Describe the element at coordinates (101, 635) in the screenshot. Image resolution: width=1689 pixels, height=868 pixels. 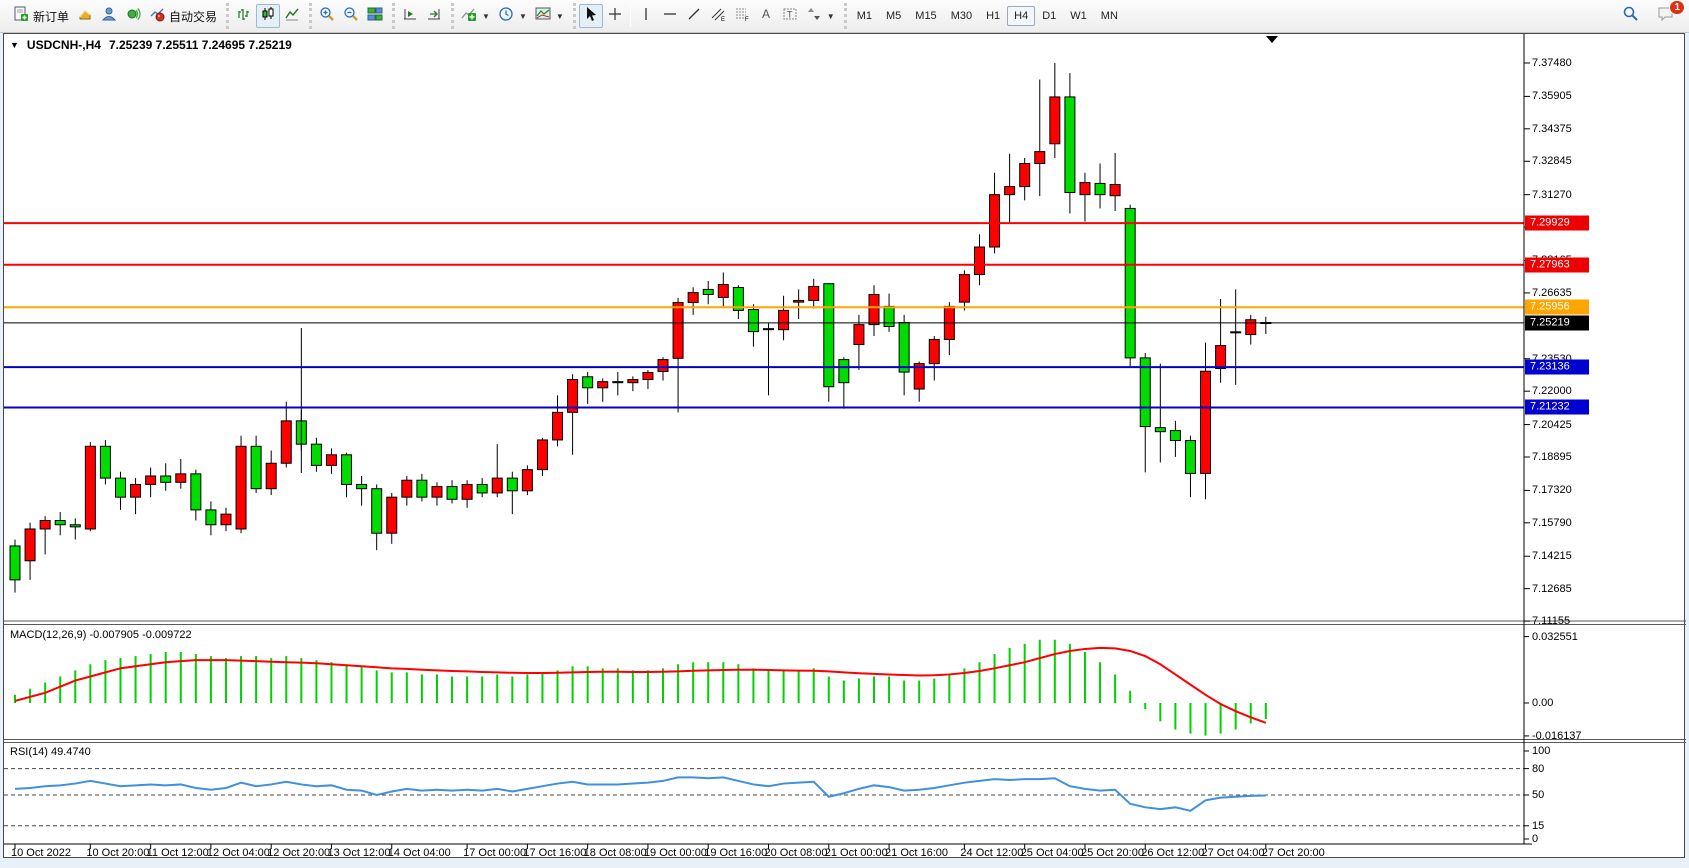
I see `macd-indicator-label: MACD(12,26,9) -0.007905 -0.009722` at that location.